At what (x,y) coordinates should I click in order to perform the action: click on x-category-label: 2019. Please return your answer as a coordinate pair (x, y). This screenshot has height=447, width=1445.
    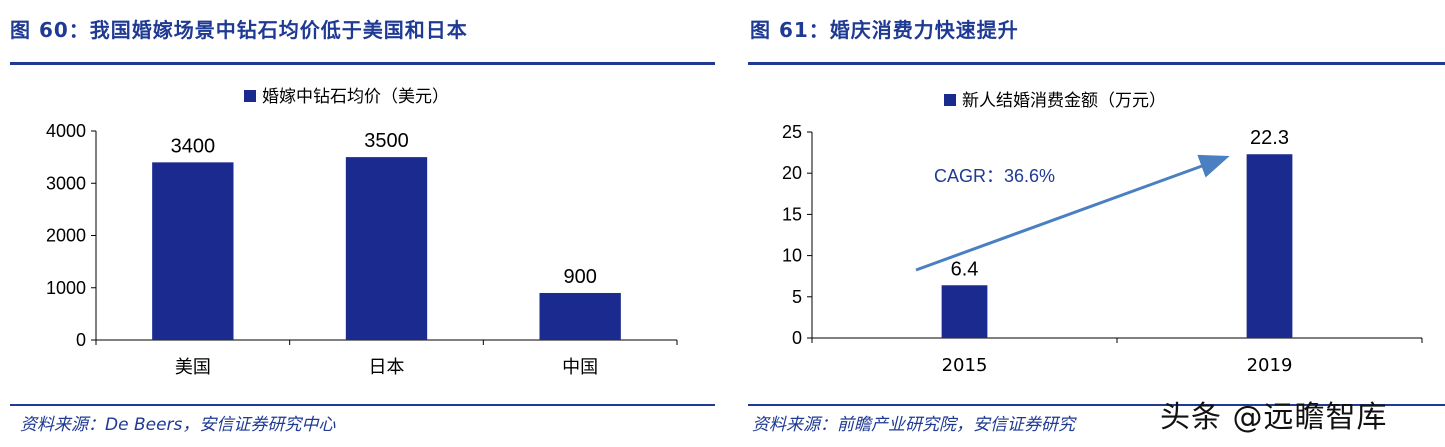
    Looking at the image, I should click on (1270, 365).